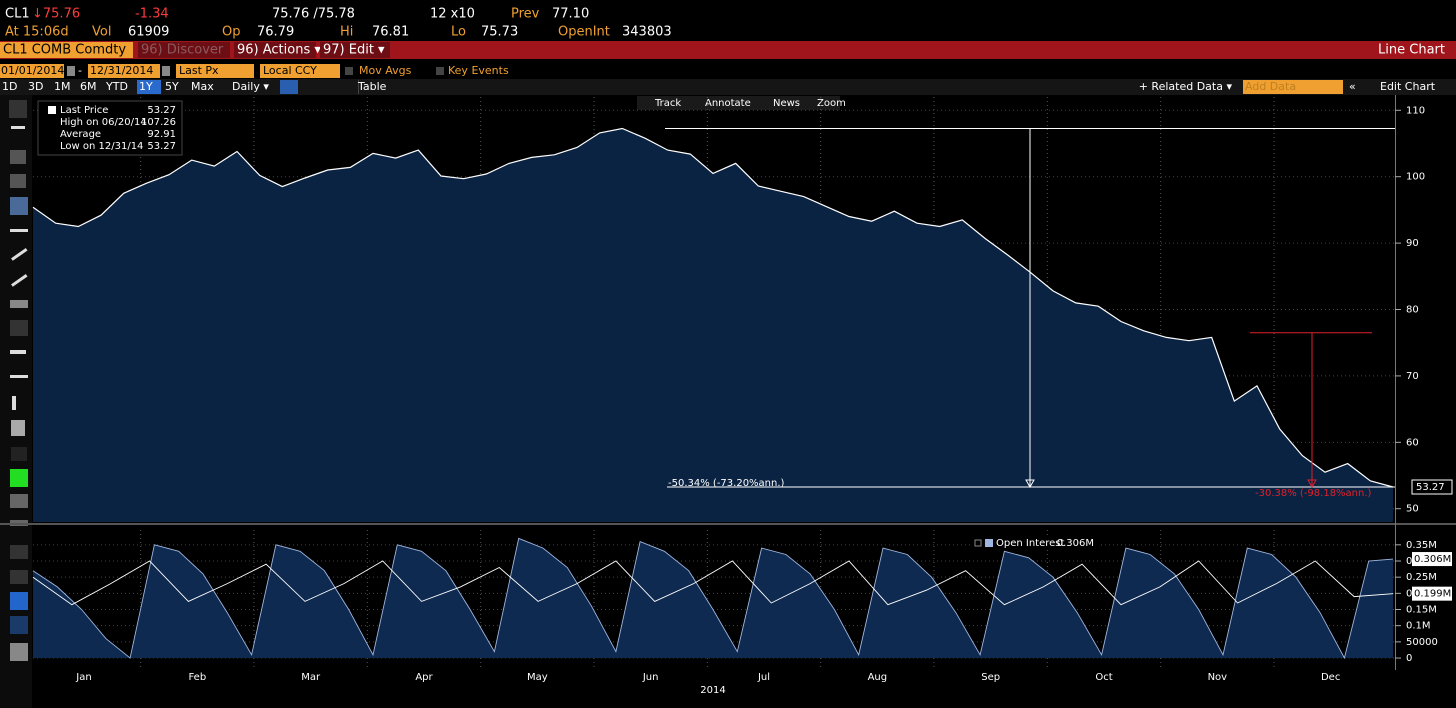  What do you see at coordinates (1422, 642) in the screenshot?
I see `y-tick-label: 50000` at bounding box center [1422, 642].